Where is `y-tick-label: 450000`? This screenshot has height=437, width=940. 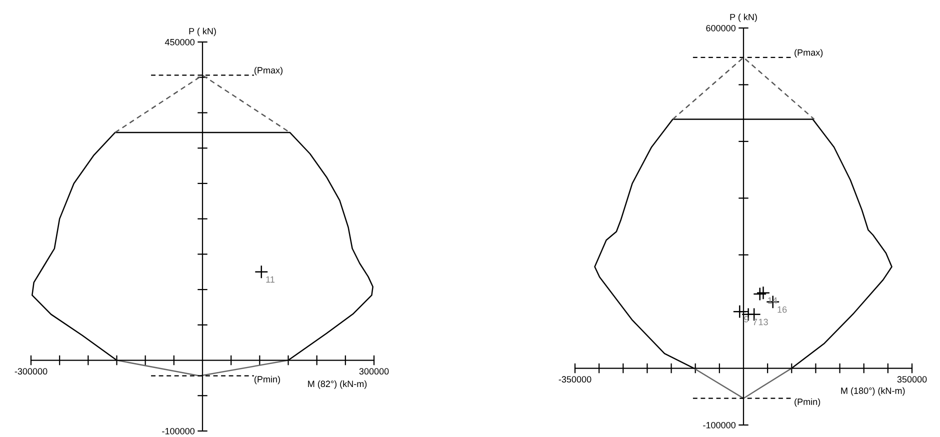 y-tick-label: 450000 is located at coordinates (179, 42).